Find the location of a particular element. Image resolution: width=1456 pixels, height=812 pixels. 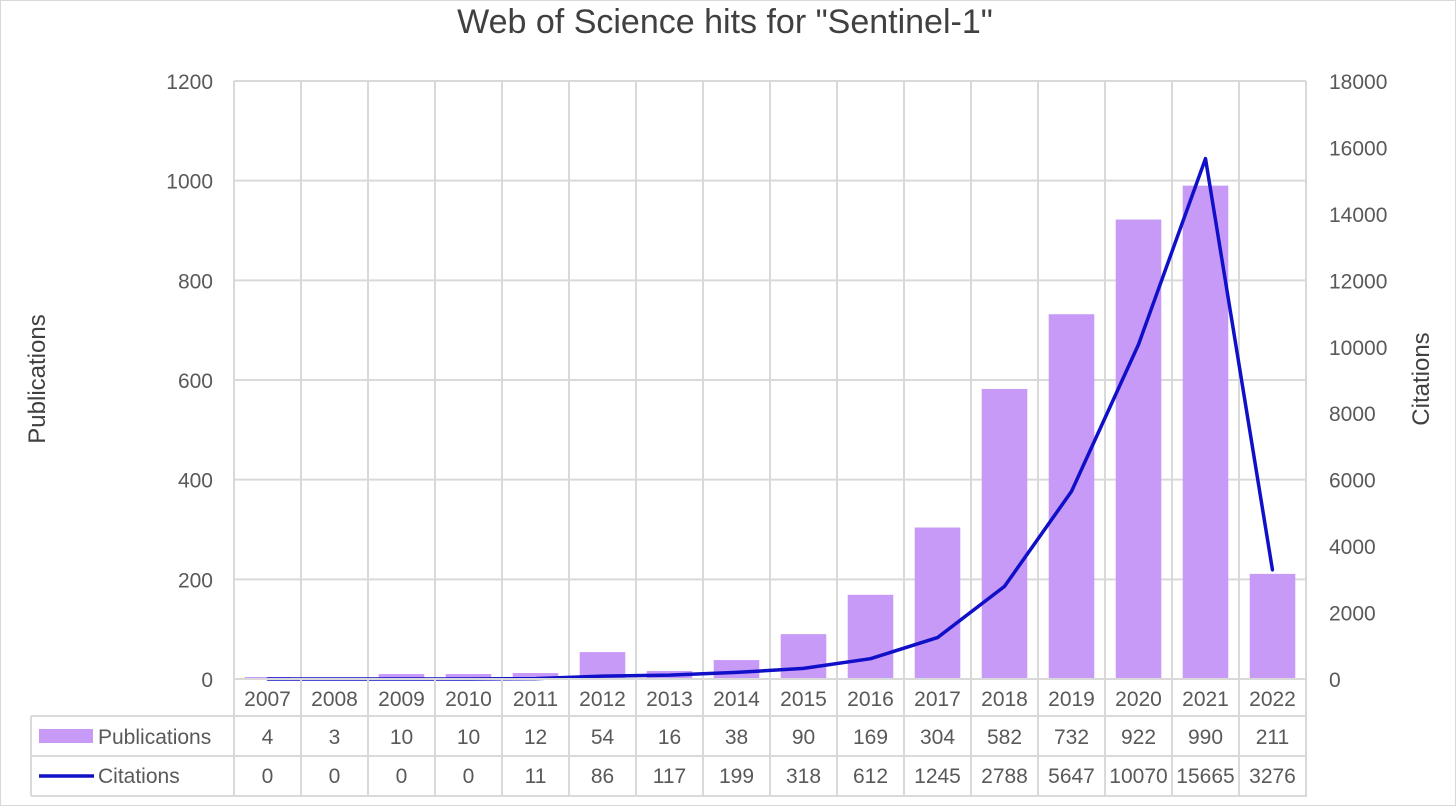

table-cell-publications: 16 is located at coordinates (669, 737).